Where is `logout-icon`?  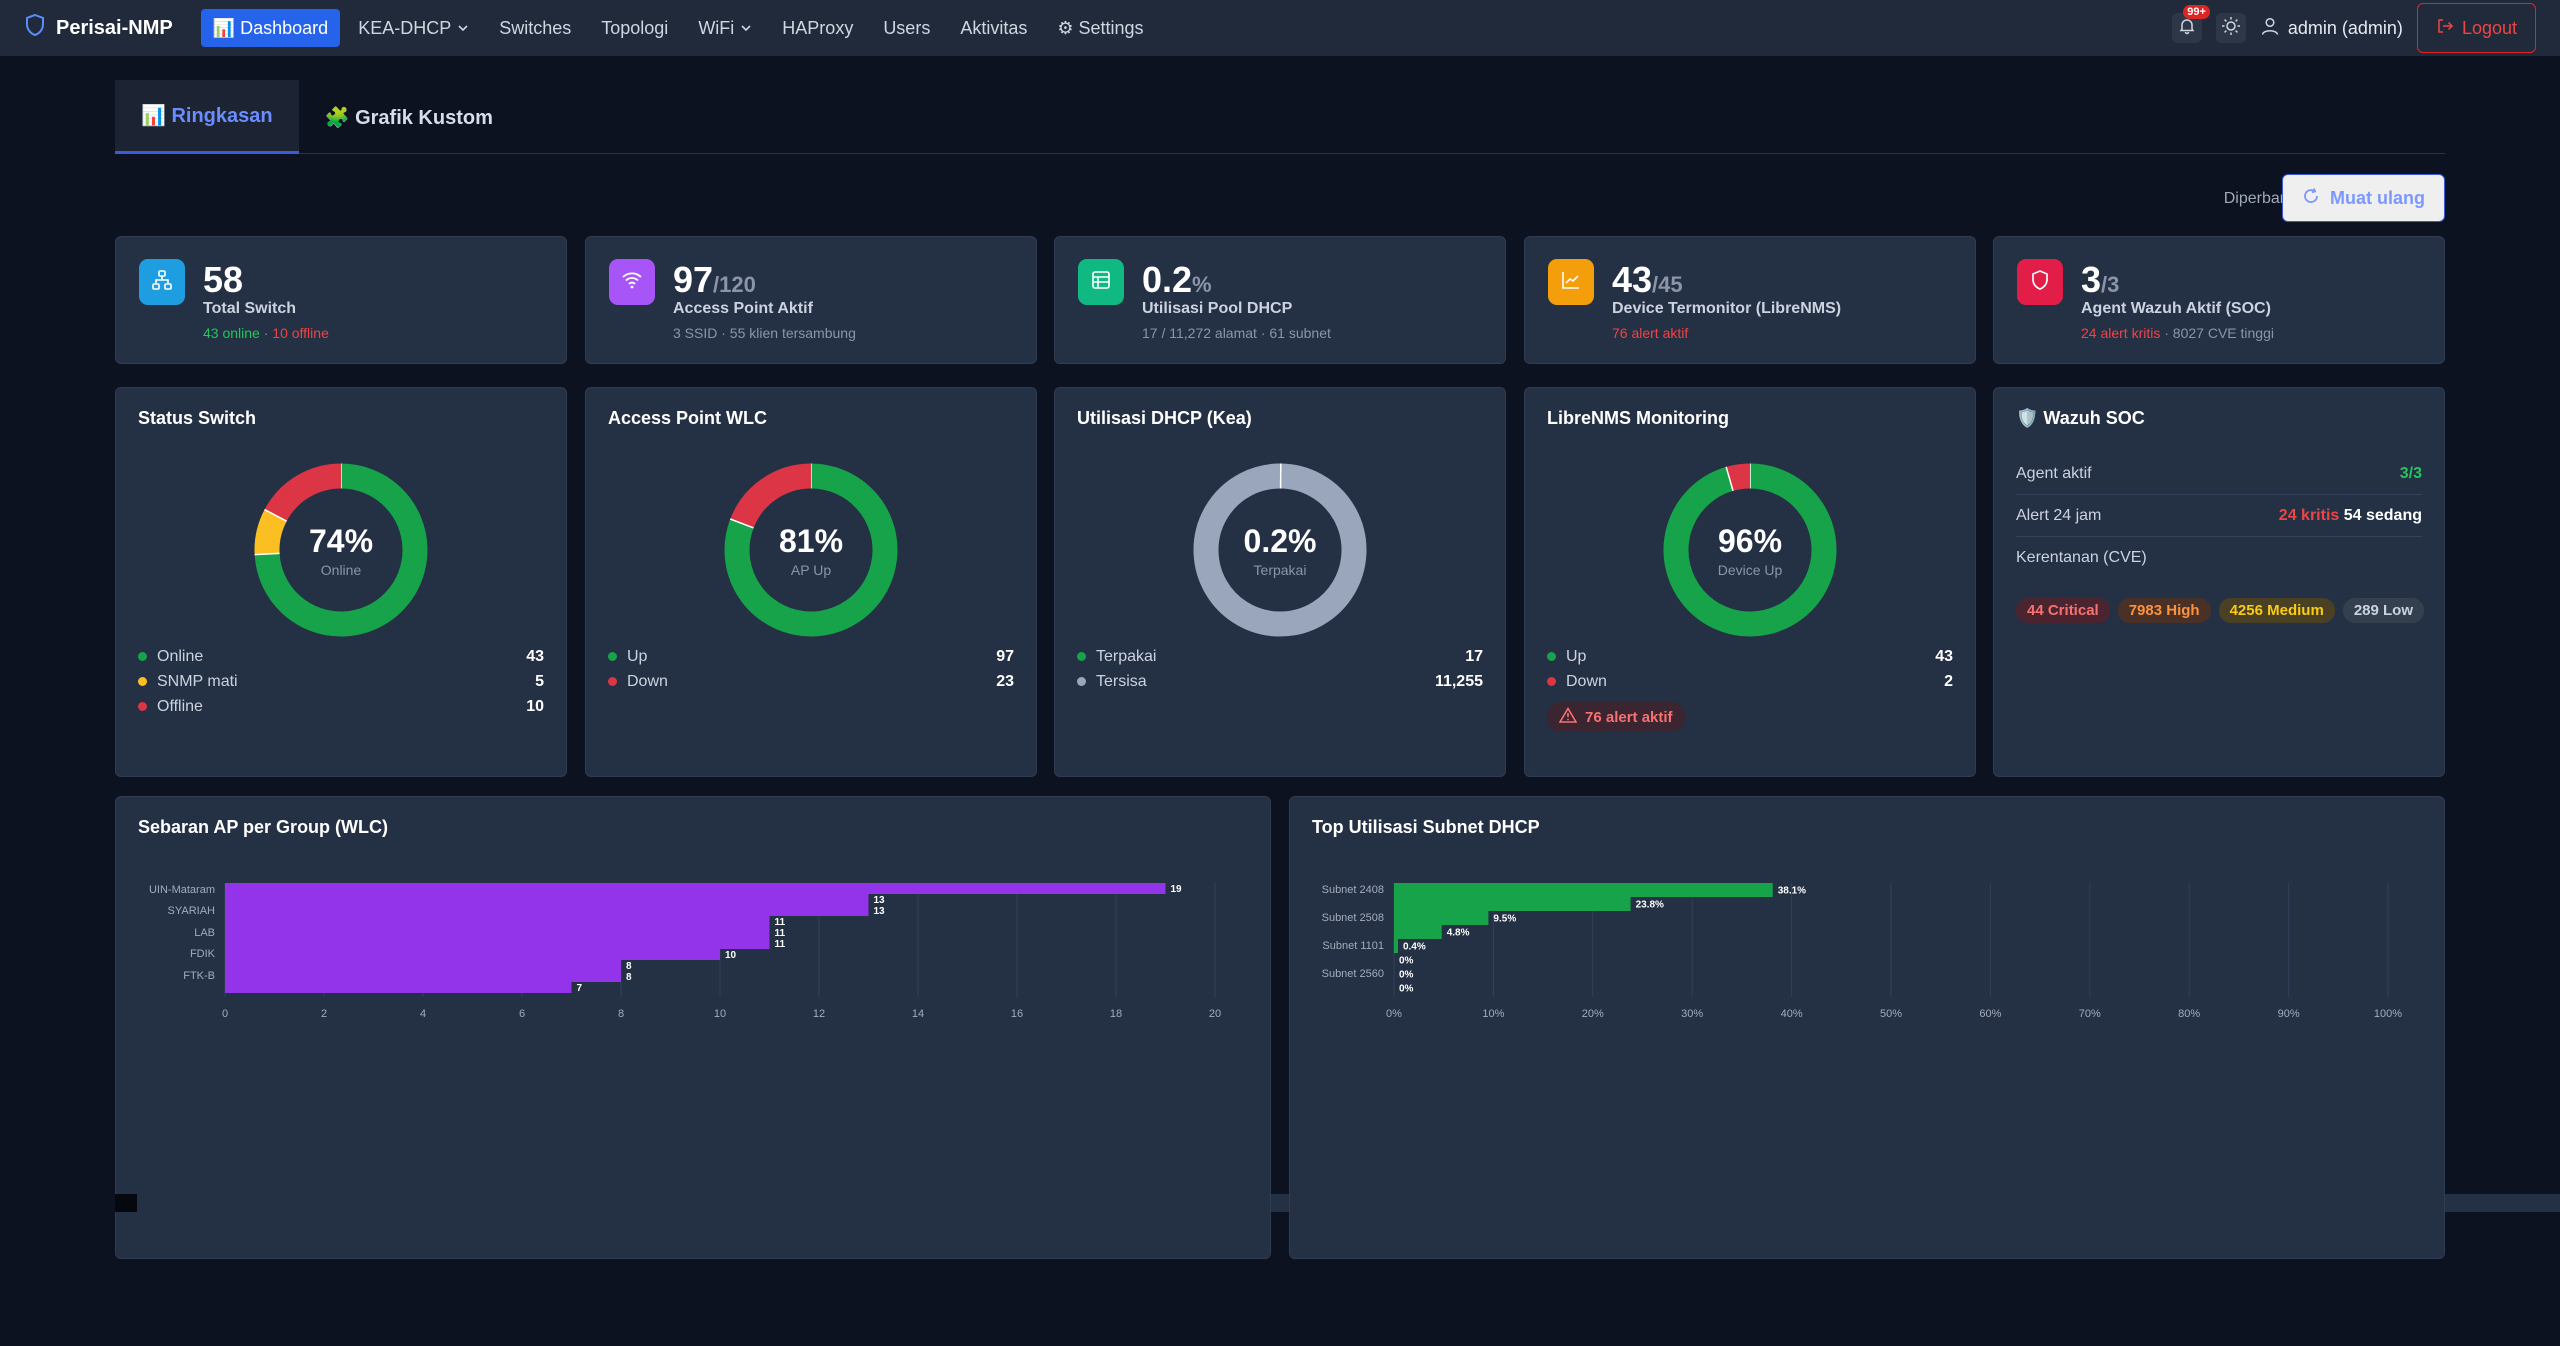 logout-icon is located at coordinates (2445, 28).